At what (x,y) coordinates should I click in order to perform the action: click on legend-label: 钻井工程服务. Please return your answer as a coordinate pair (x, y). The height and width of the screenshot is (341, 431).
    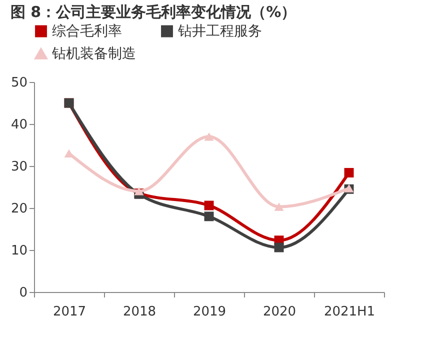
    Looking at the image, I should click on (219, 31).